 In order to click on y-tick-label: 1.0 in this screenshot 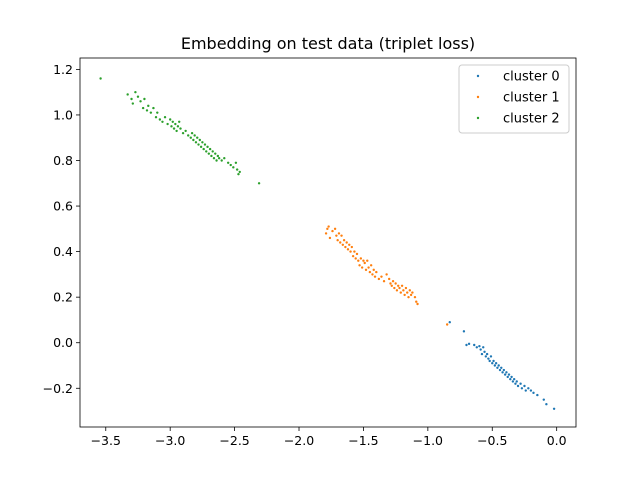, I will do `click(63, 114)`.